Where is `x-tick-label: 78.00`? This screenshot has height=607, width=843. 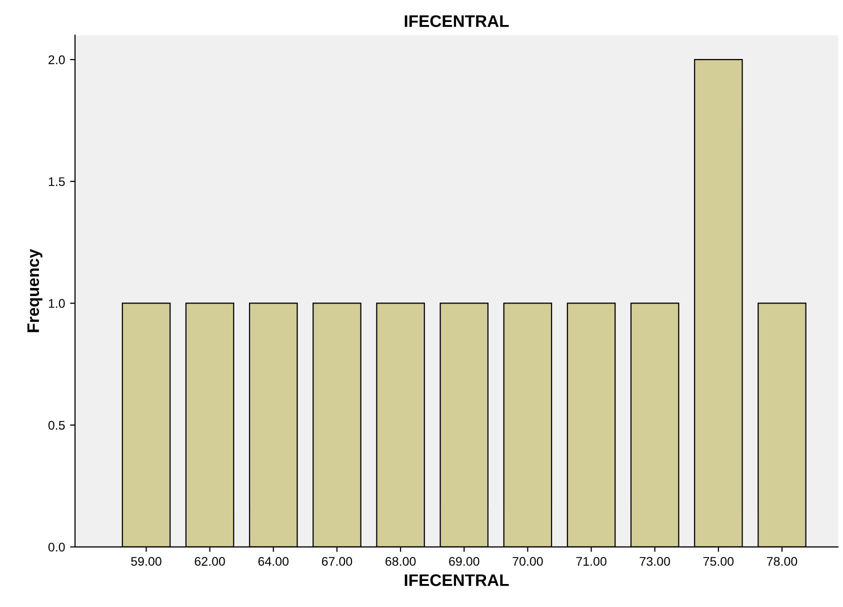 x-tick-label: 78.00 is located at coordinates (782, 561).